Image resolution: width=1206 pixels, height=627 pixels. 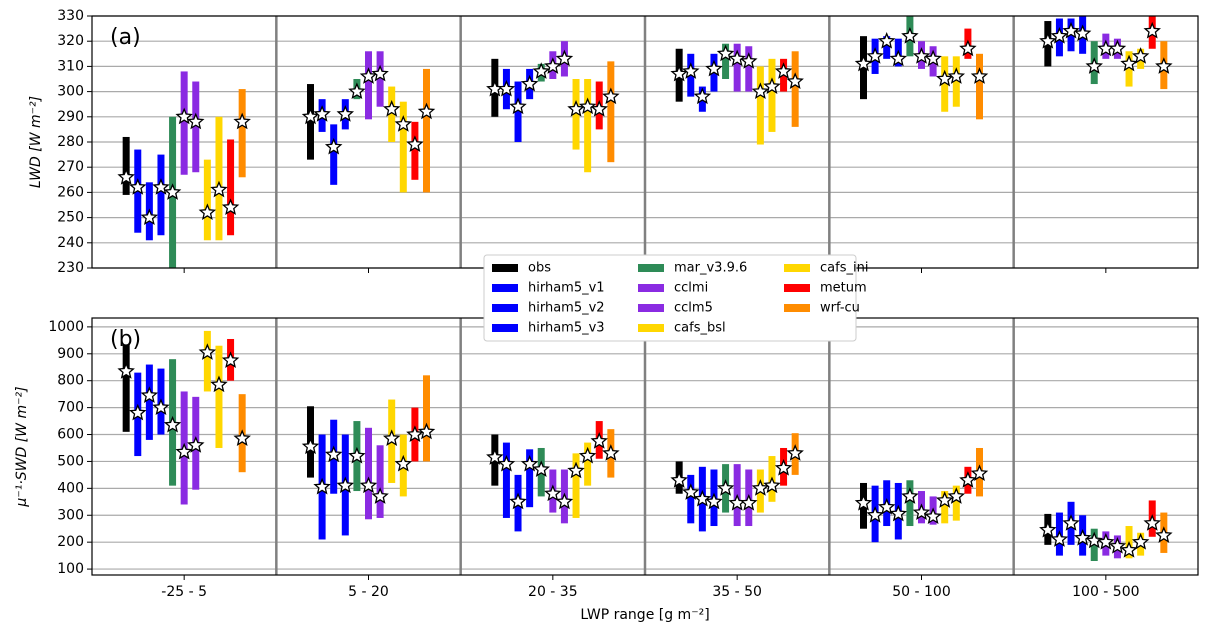 What do you see at coordinates (70, 218) in the screenshot?
I see `y-tick-label: 250` at bounding box center [70, 218].